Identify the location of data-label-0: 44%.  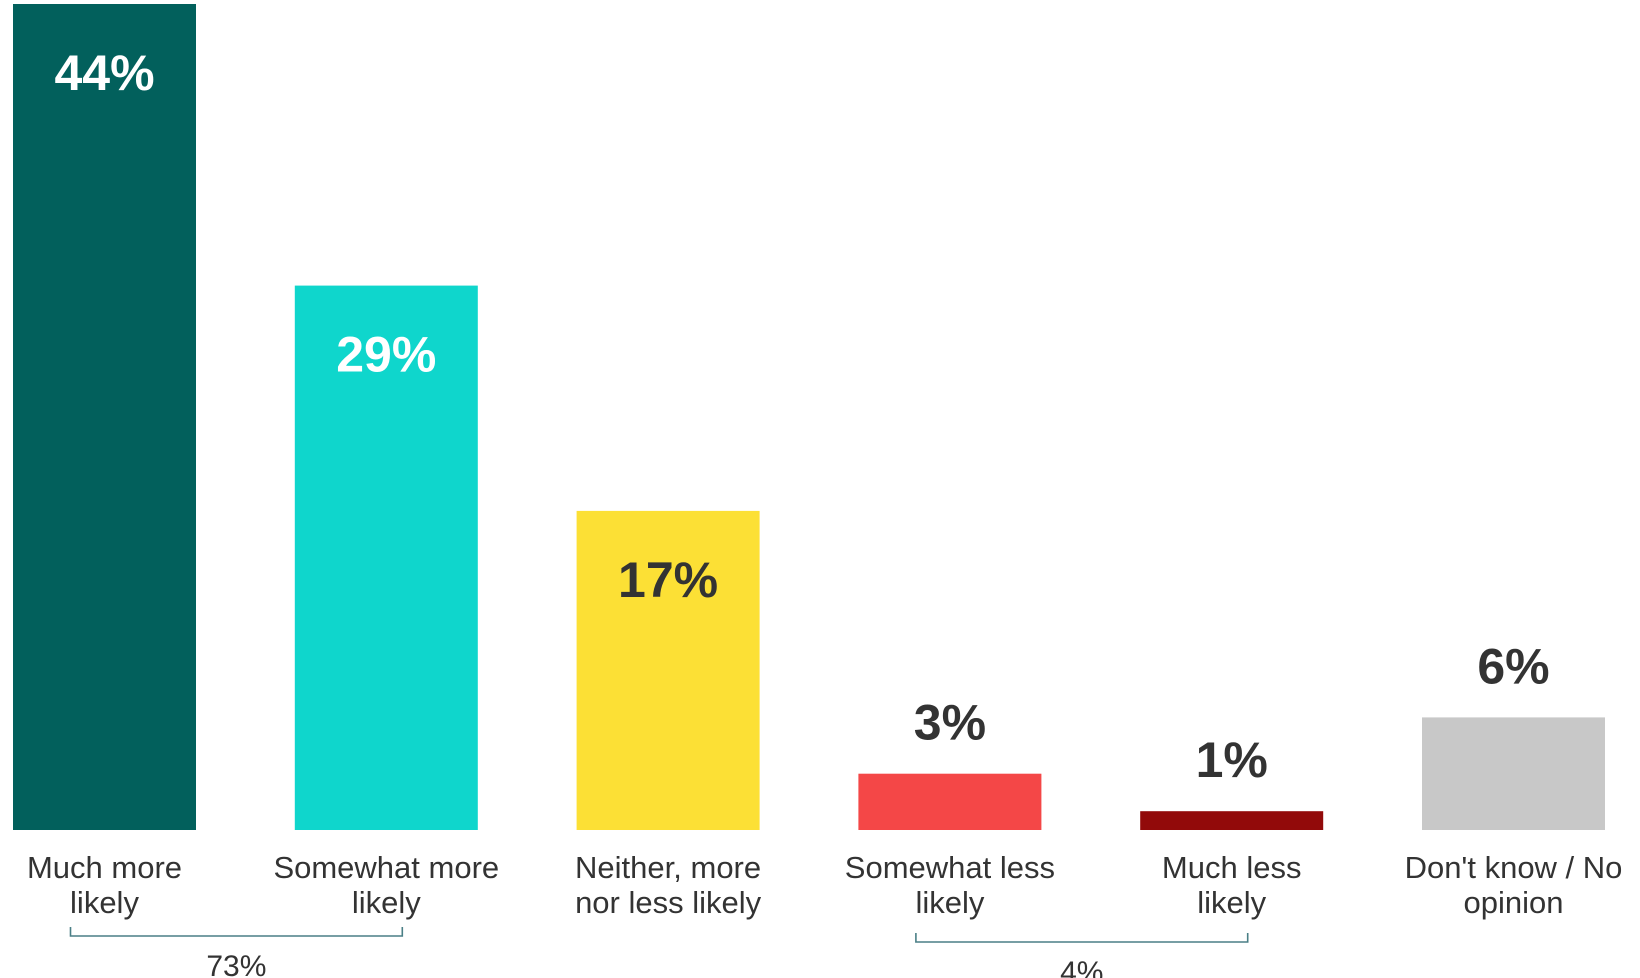
(104, 73).